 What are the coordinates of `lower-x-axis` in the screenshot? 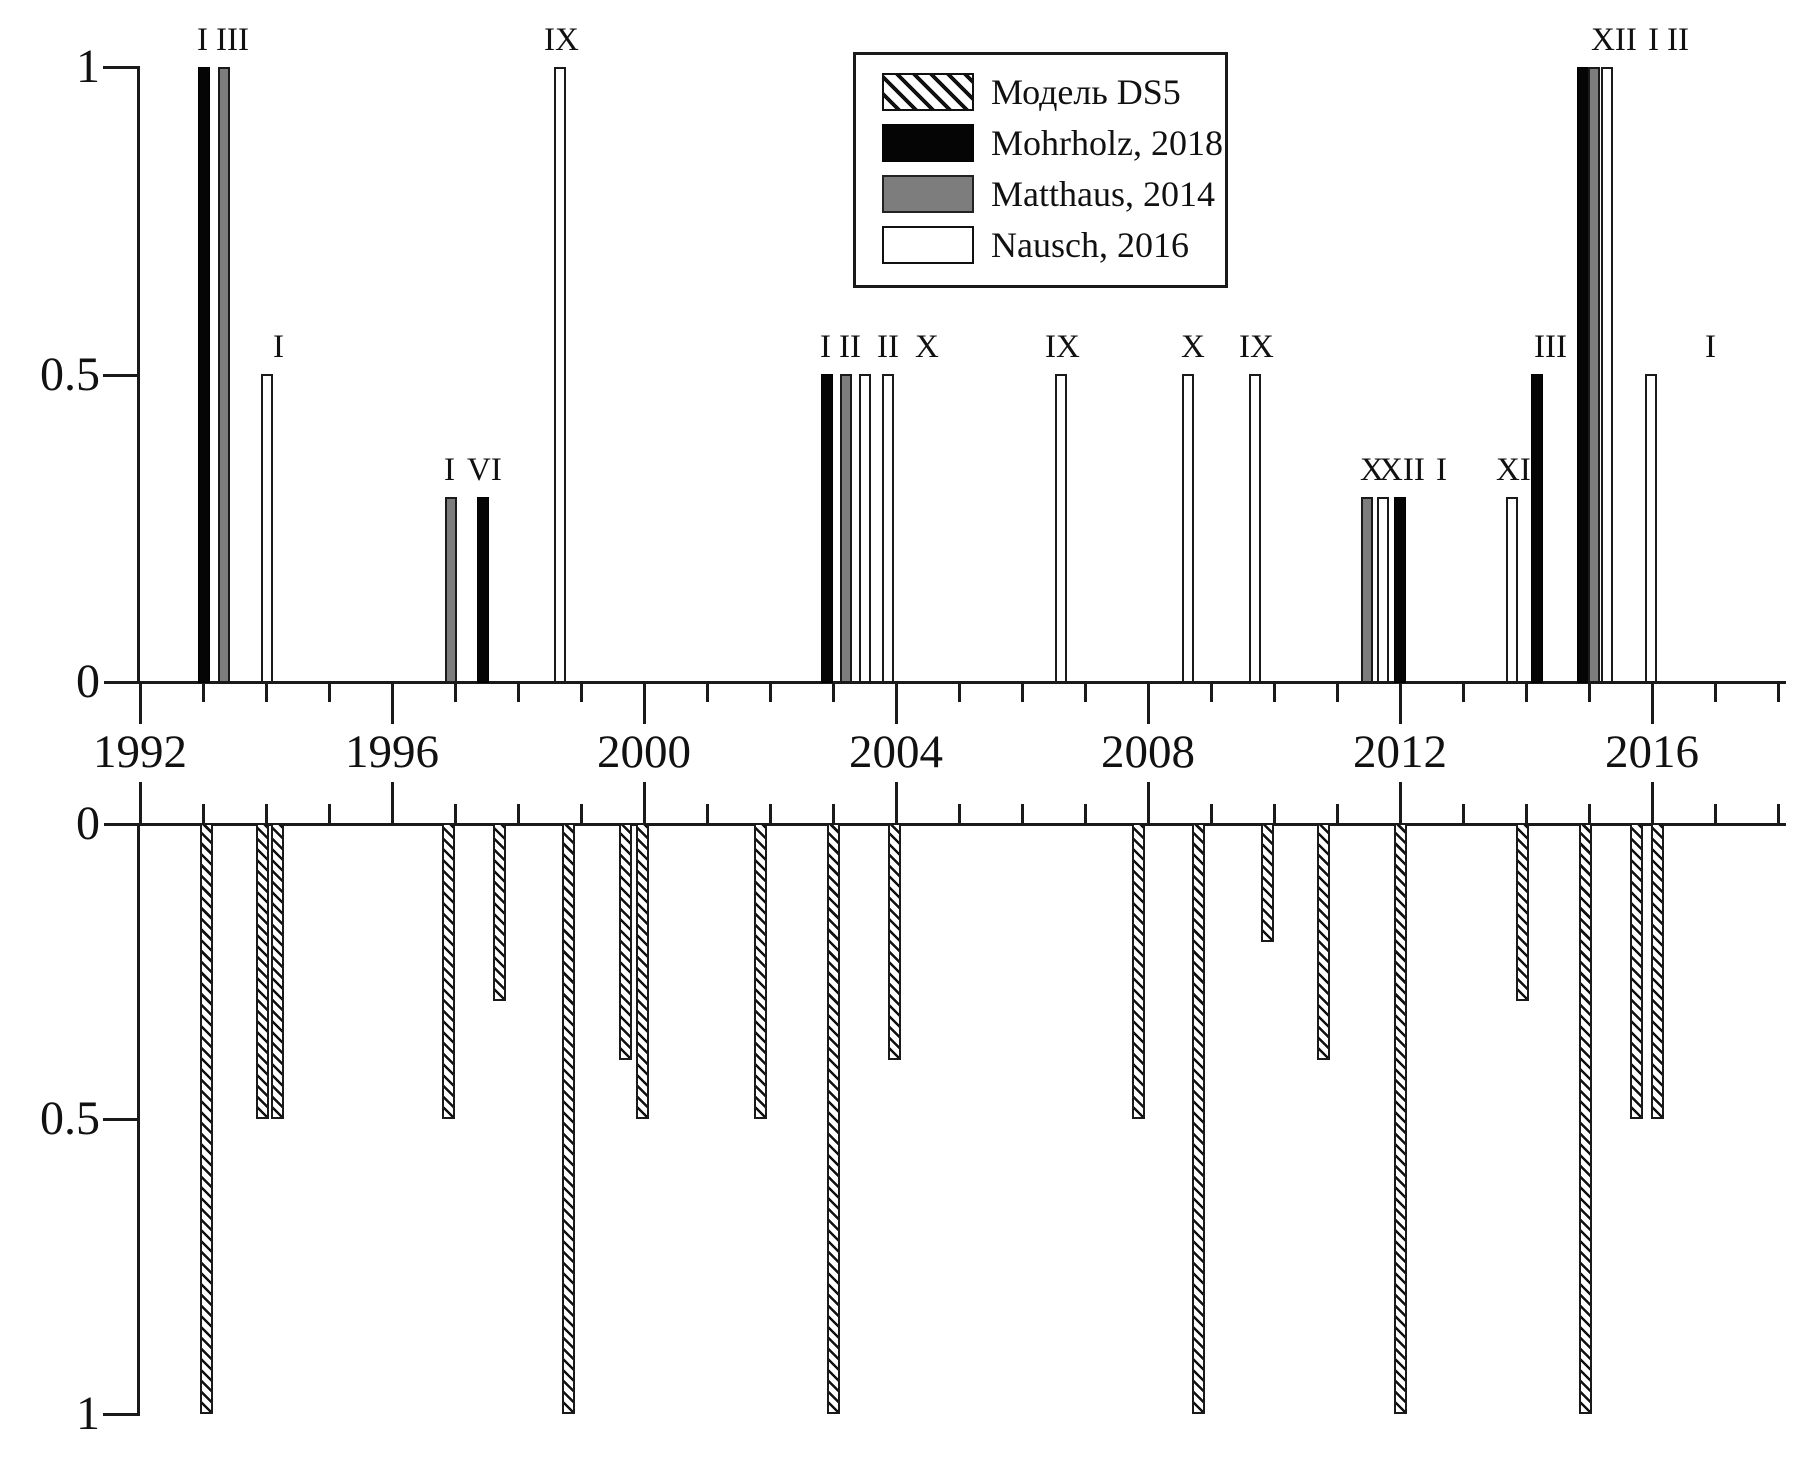 It's located at (945, 824).